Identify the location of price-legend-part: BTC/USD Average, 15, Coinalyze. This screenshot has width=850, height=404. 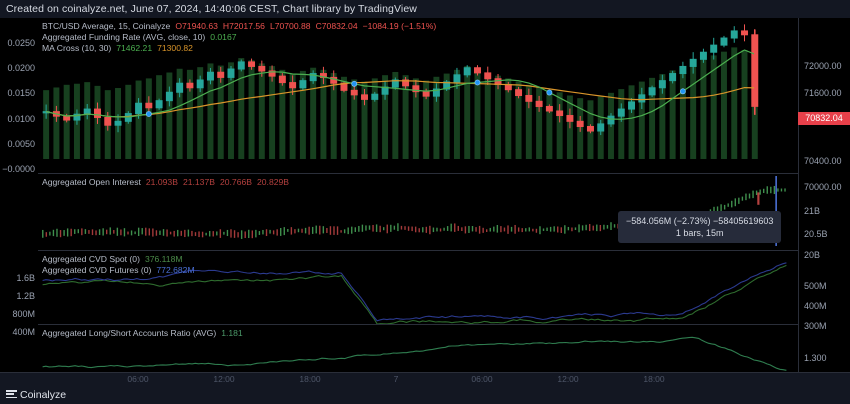
(106, 26).